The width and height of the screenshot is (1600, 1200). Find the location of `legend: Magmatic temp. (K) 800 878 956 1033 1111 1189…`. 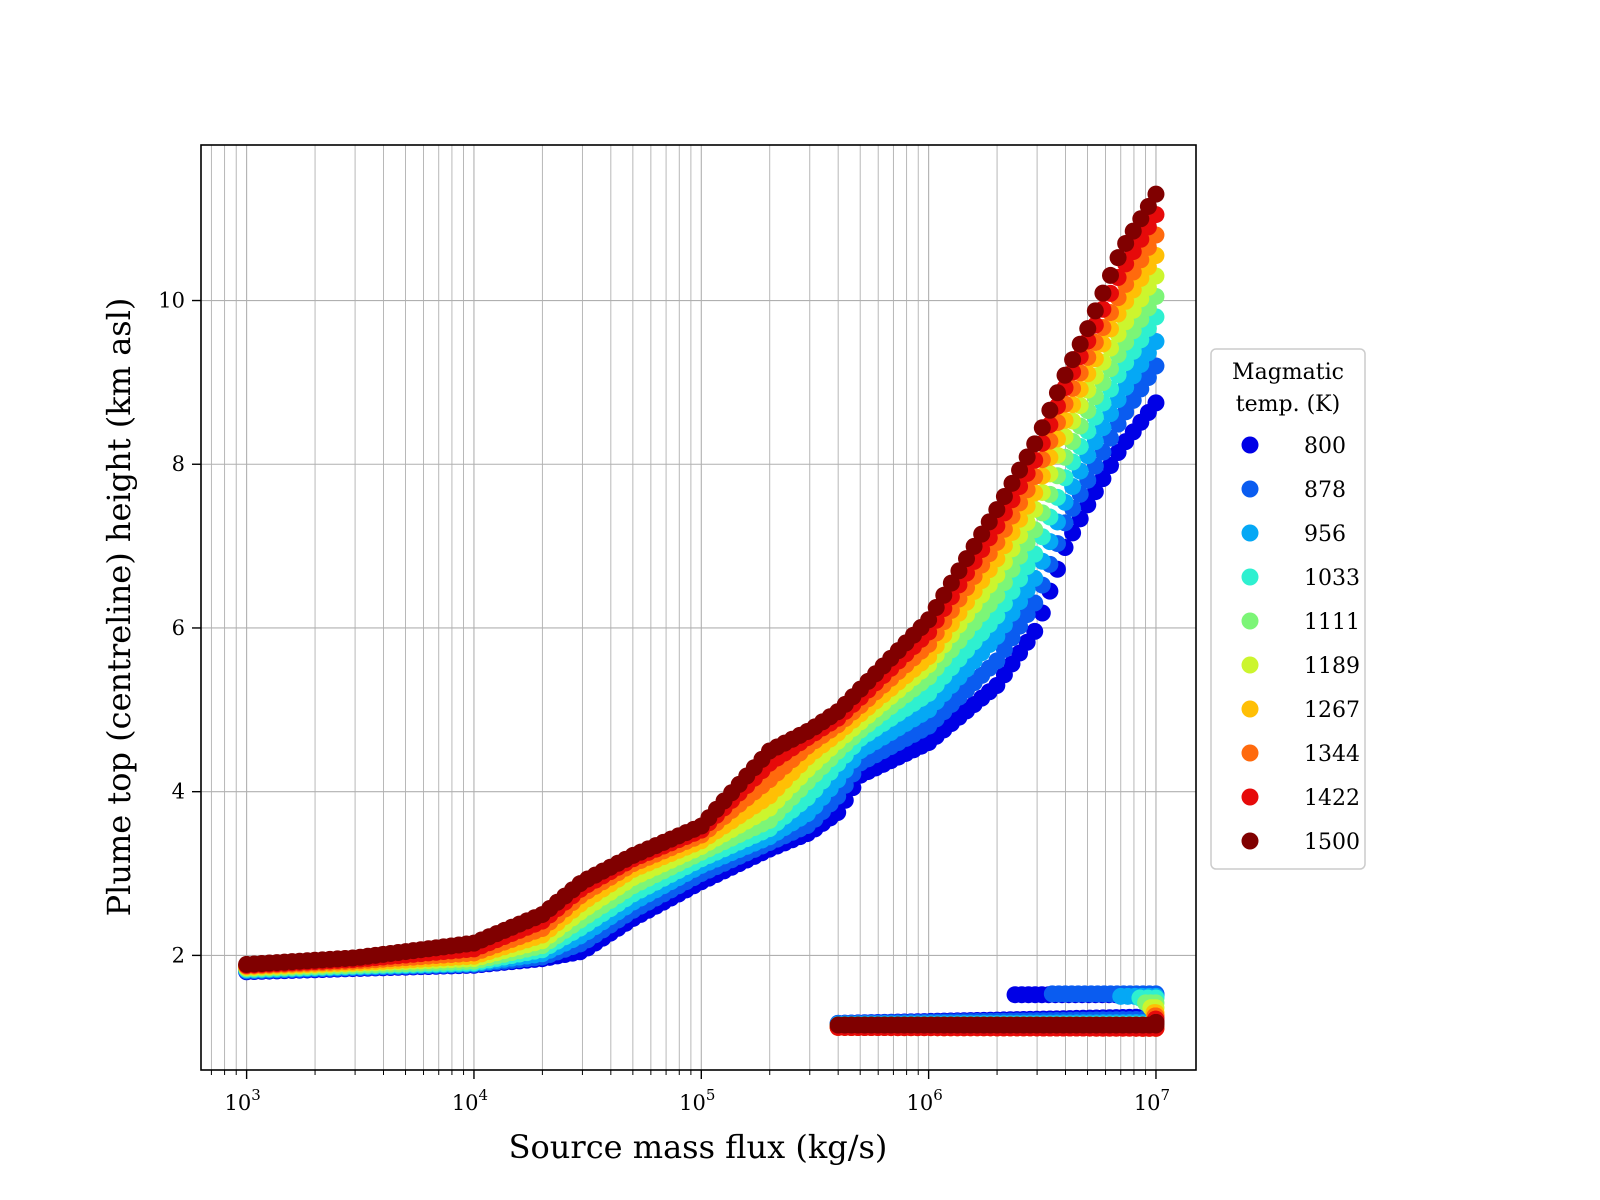

legend: Magmatic temp. (K) 800 878 956 1033 1111 1189… is located at coordinates (1288, 609).